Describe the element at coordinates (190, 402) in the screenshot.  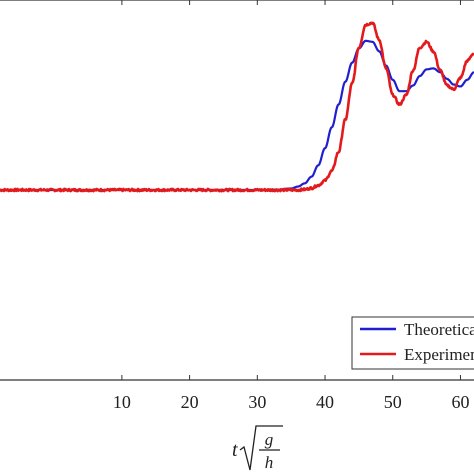
I see `x-tick-label: 20` at that location.